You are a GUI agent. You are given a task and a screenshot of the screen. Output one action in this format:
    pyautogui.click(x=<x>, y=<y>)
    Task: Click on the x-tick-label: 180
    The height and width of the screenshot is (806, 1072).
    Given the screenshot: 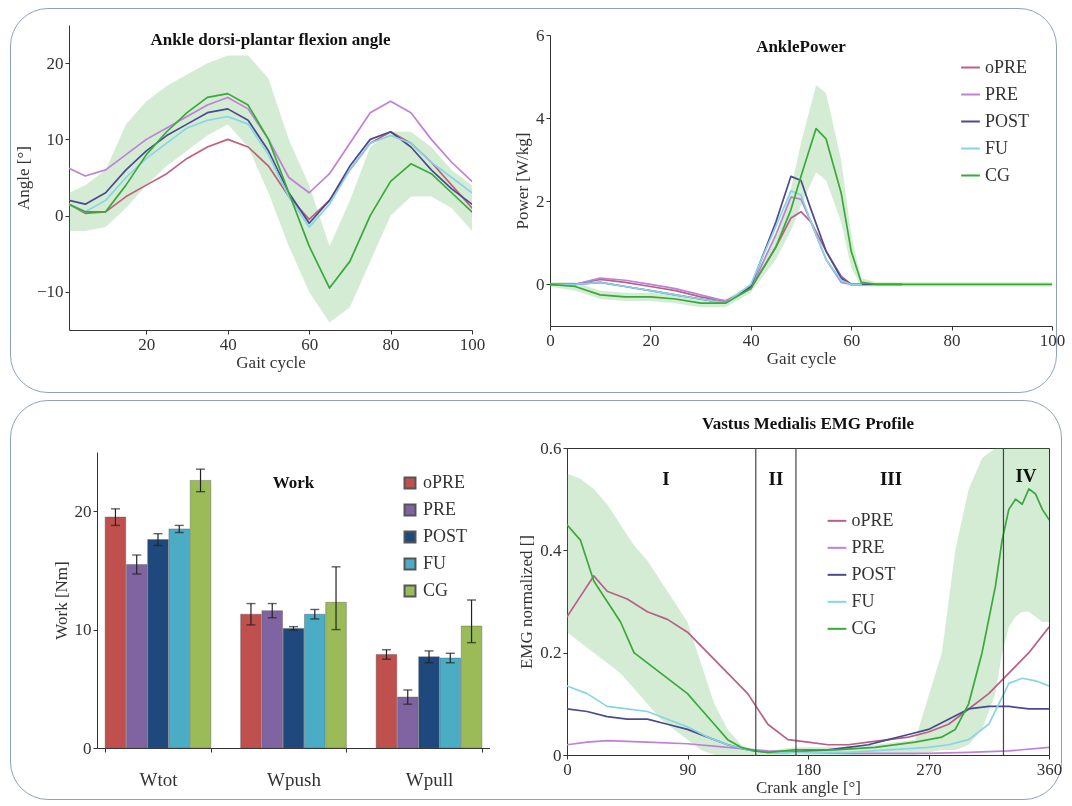 What is the action you would take?
    pyautogui.click(x=808, y=769)
    